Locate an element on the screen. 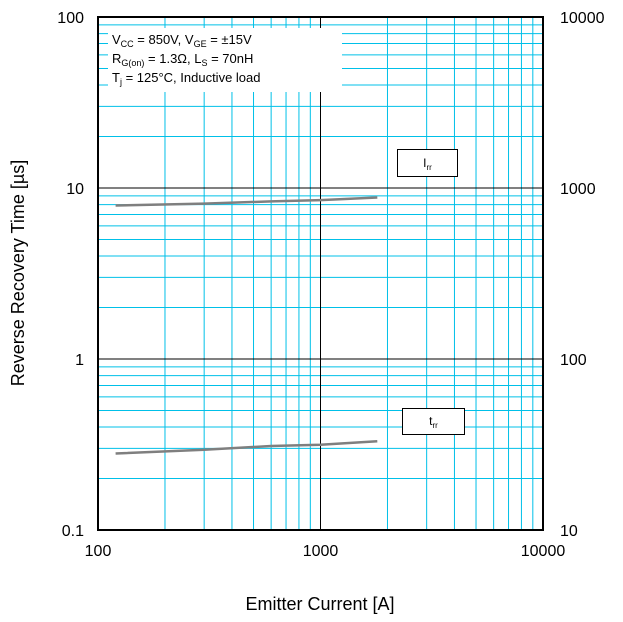 This screenshot has width=623, height=622. y-axis-label: Reverse Recovery Time [µs] is located at coordinates (18, 273).